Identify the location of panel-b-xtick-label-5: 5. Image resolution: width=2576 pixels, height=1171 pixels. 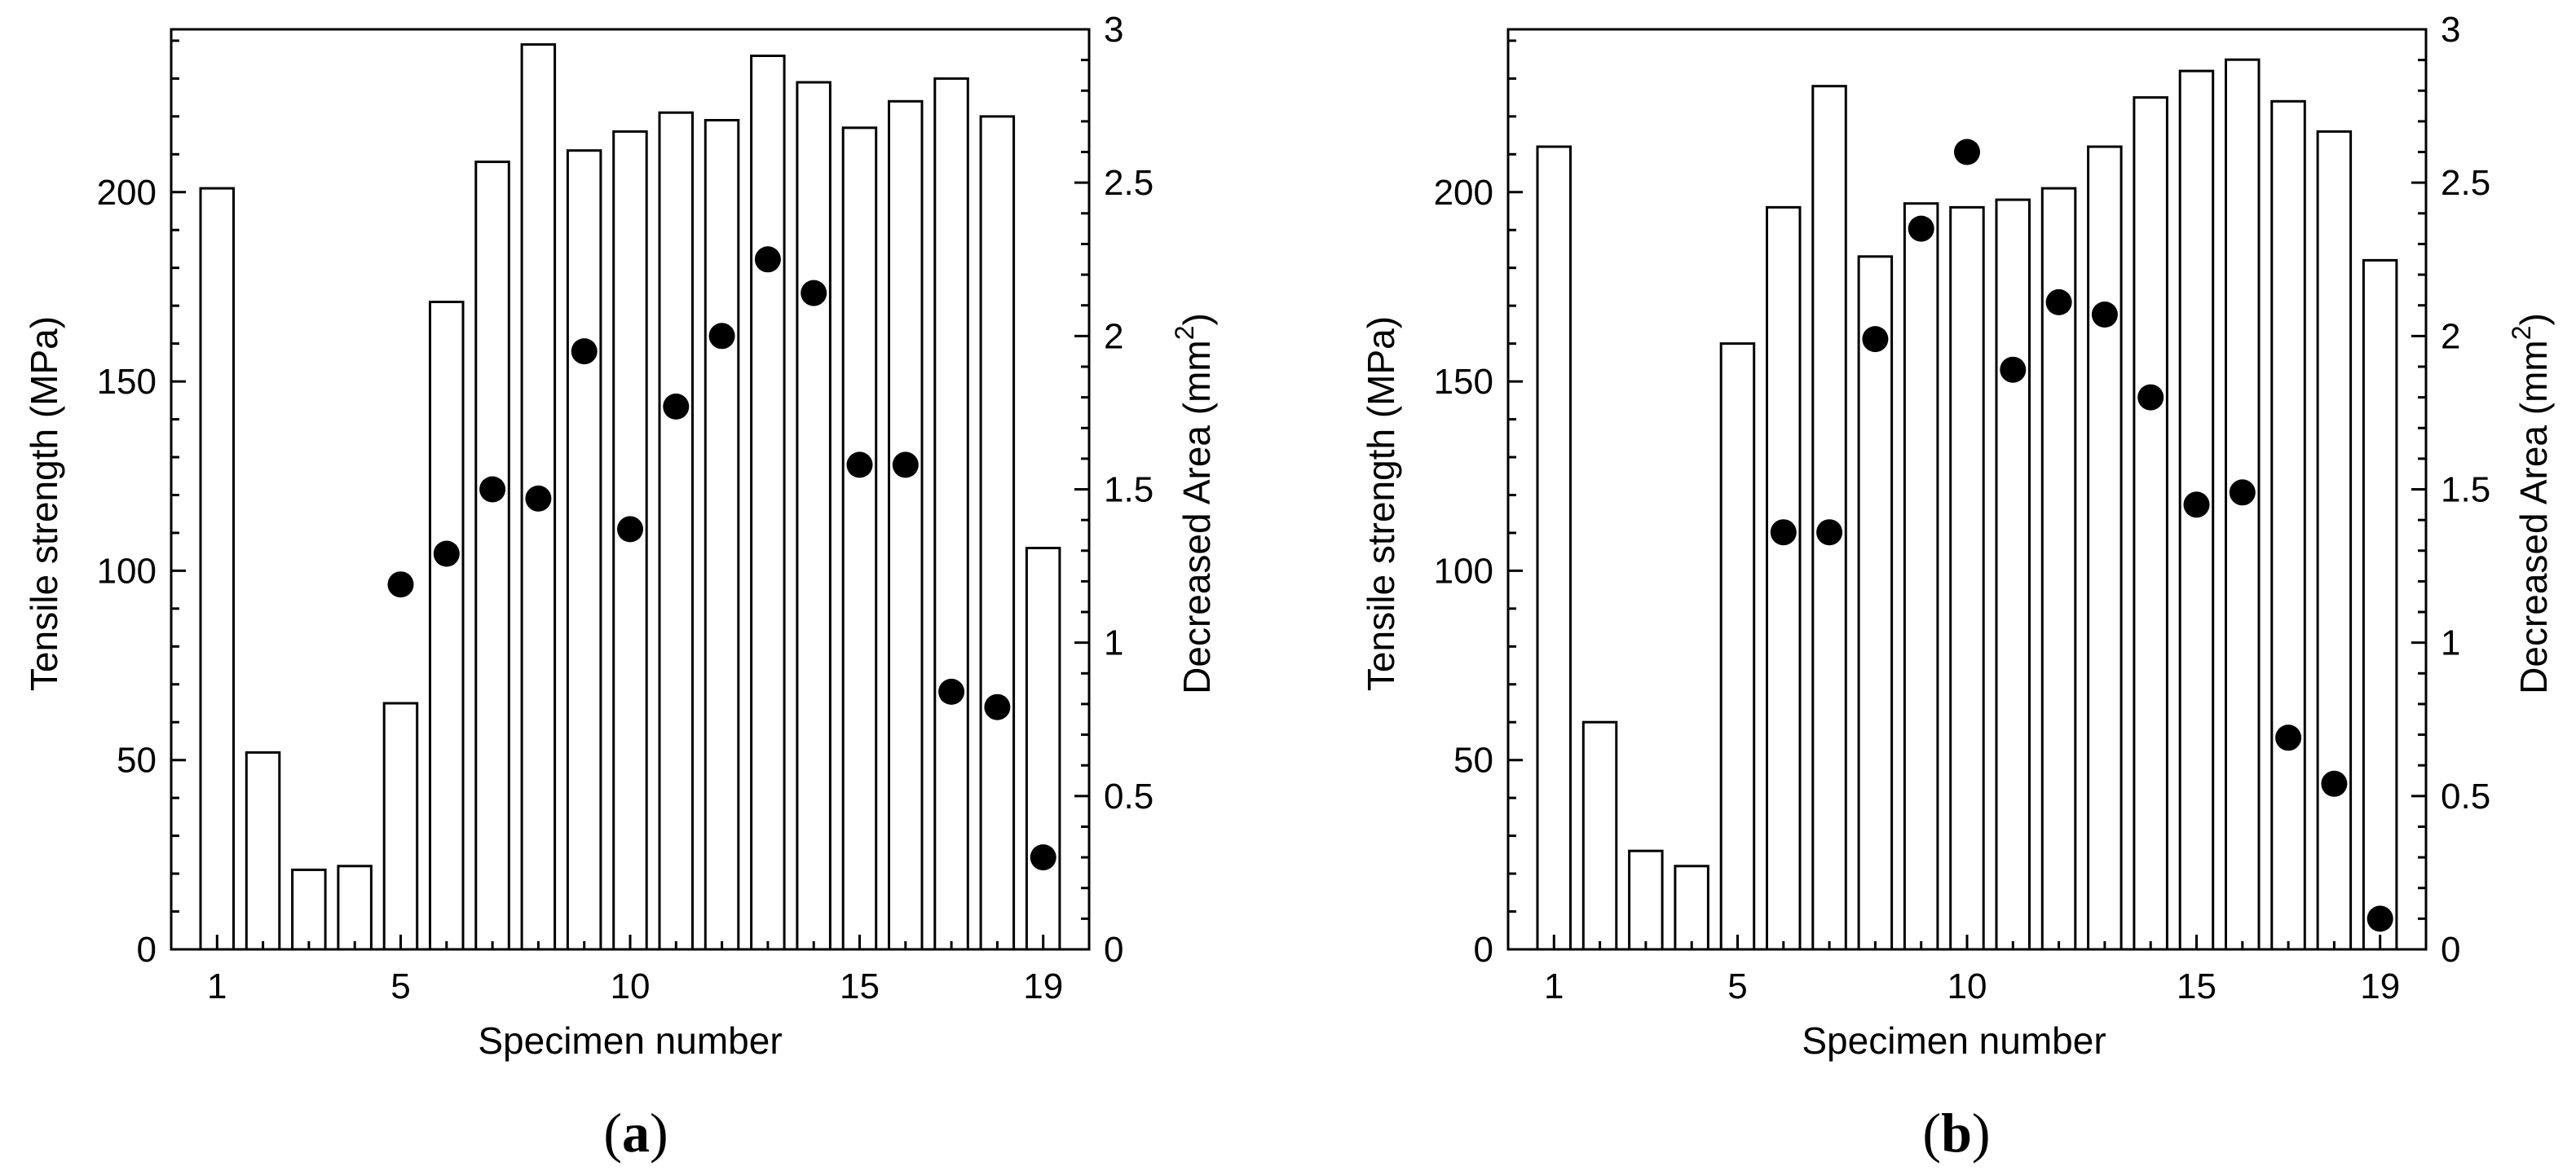
(1737, 986).